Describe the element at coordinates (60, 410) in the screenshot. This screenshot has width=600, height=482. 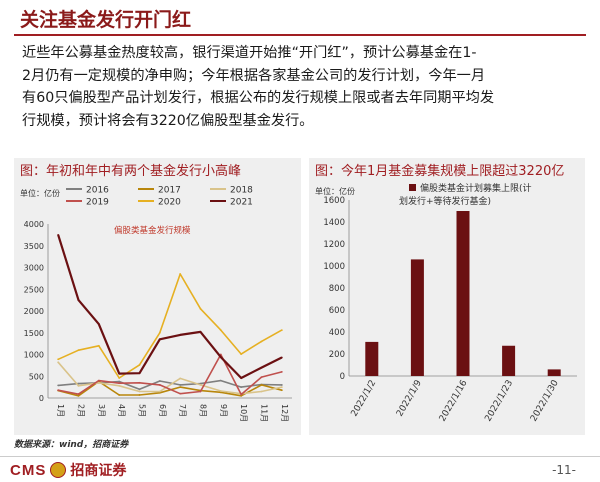
I see `x-tick-label: 1月` at that location.